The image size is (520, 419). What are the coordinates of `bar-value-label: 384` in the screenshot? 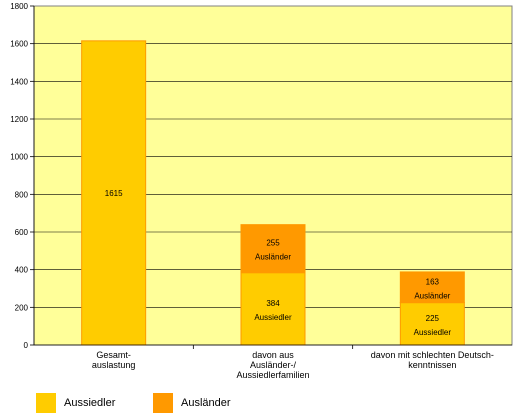 It's located at (273, 303).